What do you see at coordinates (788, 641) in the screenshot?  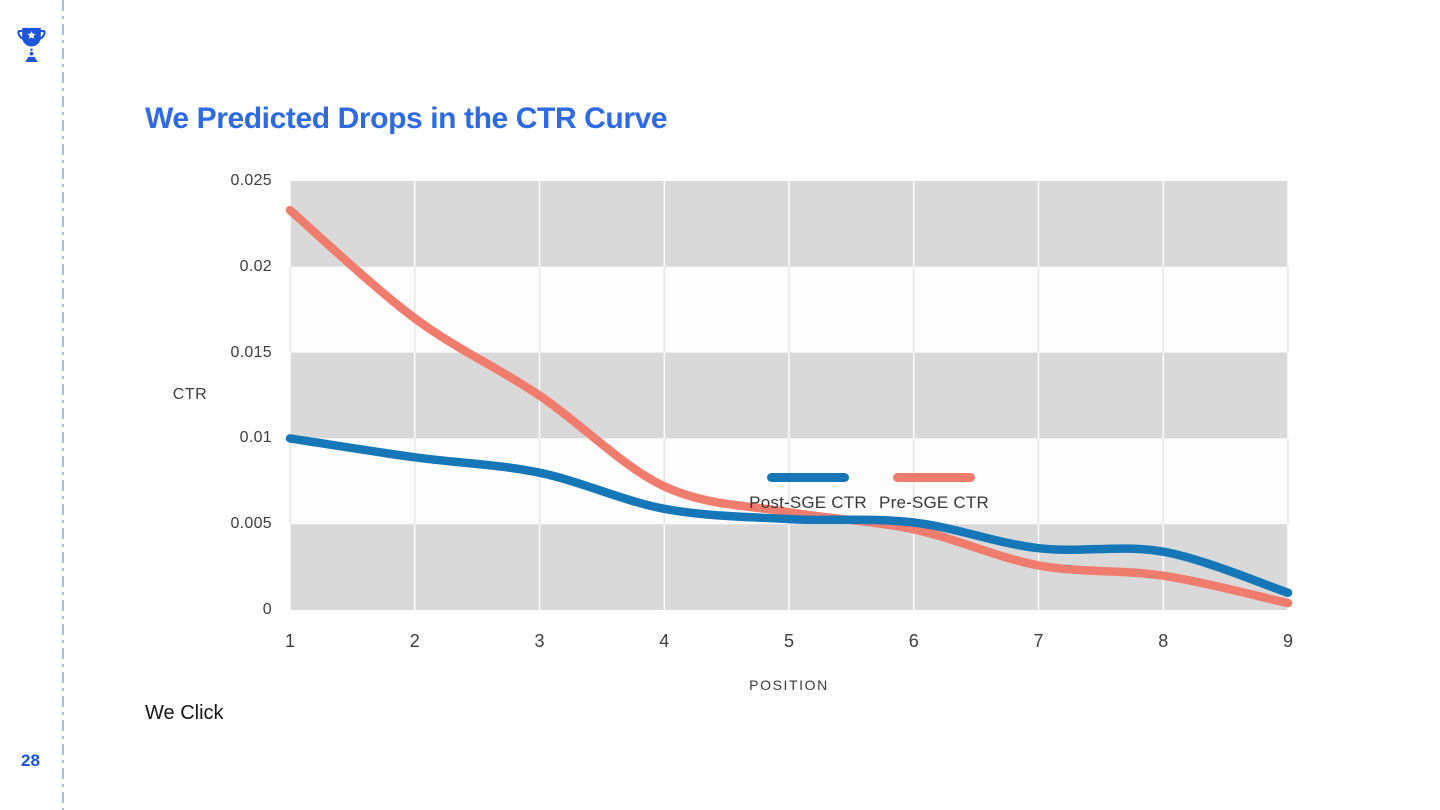 I see `x-tick-label: 5` at bounding box center [788, 641].